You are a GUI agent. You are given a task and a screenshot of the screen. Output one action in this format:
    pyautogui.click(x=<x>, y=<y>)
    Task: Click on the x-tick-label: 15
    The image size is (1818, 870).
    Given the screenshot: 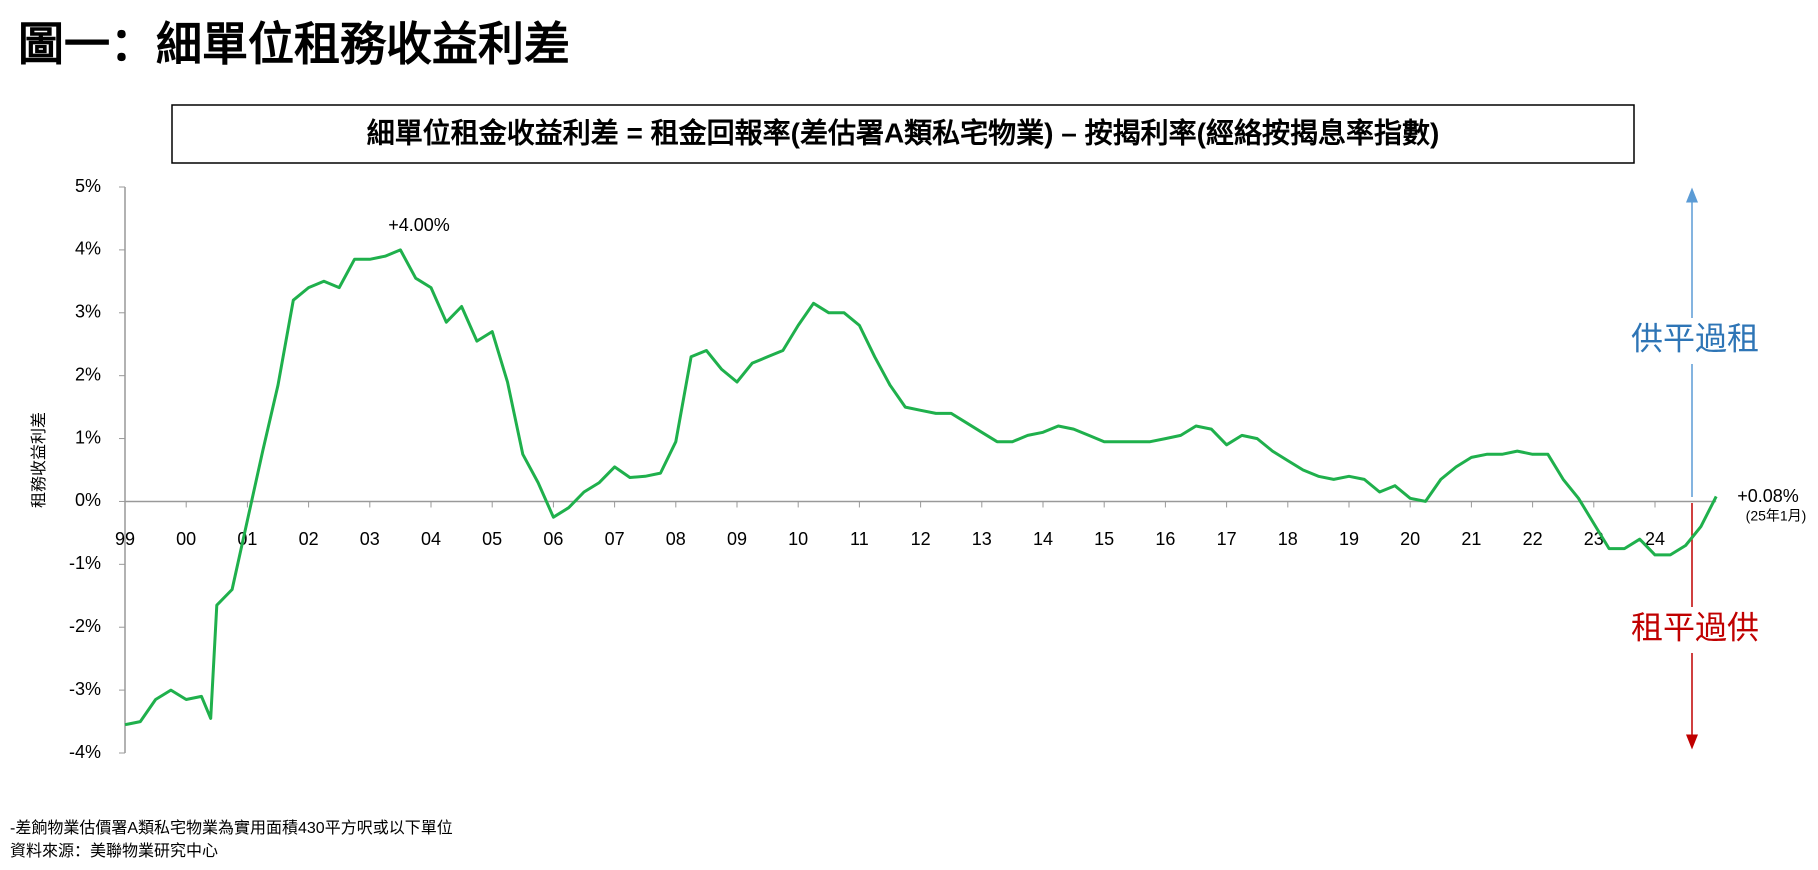 What is the action you would take?
    pyautogui.click(x=1104, y=539)
    